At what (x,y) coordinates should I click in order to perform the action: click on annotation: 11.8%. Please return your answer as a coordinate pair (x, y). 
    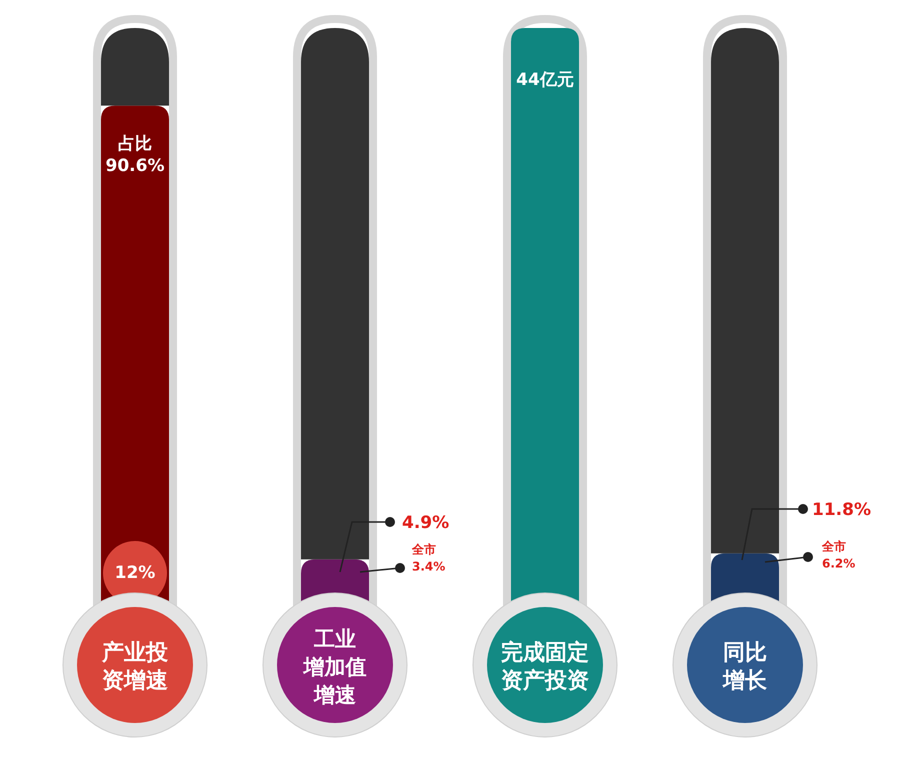
    Looking at the image, I should click on (841, 510).